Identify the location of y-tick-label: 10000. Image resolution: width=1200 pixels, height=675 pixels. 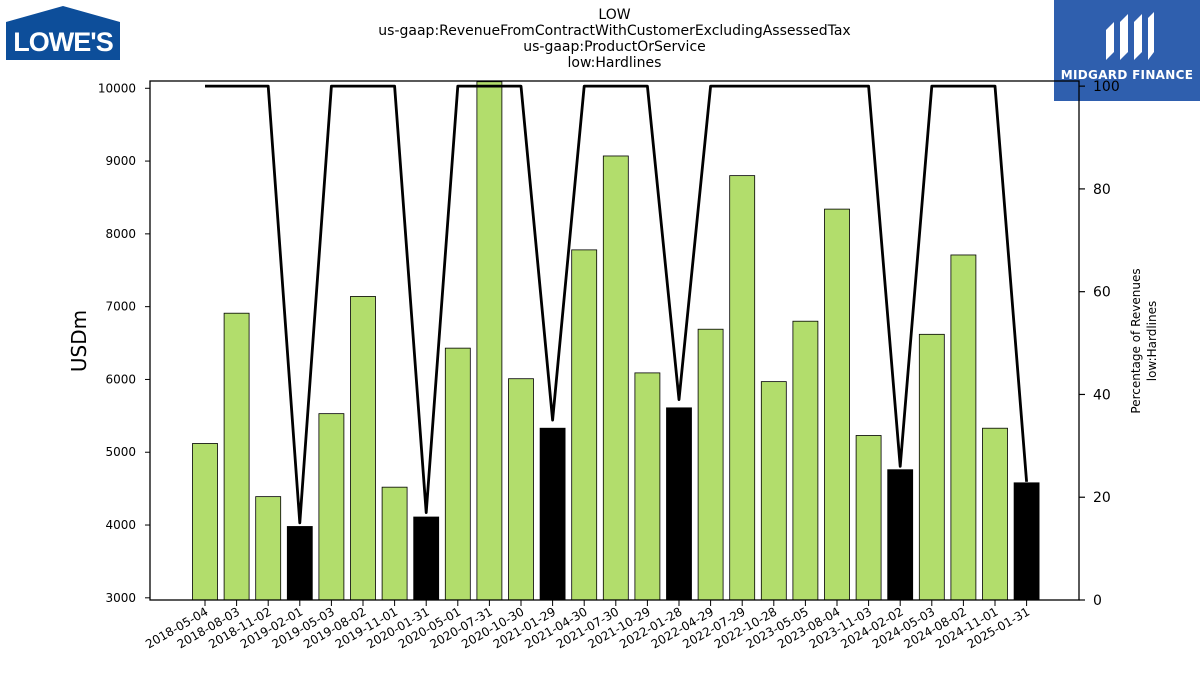
(117, 88).